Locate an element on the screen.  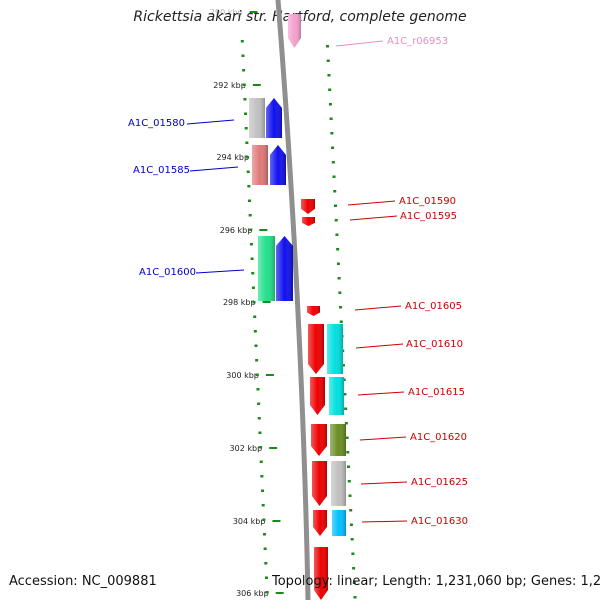
scale-tick-label: 294 kbp is located at coordinates (232, 157).